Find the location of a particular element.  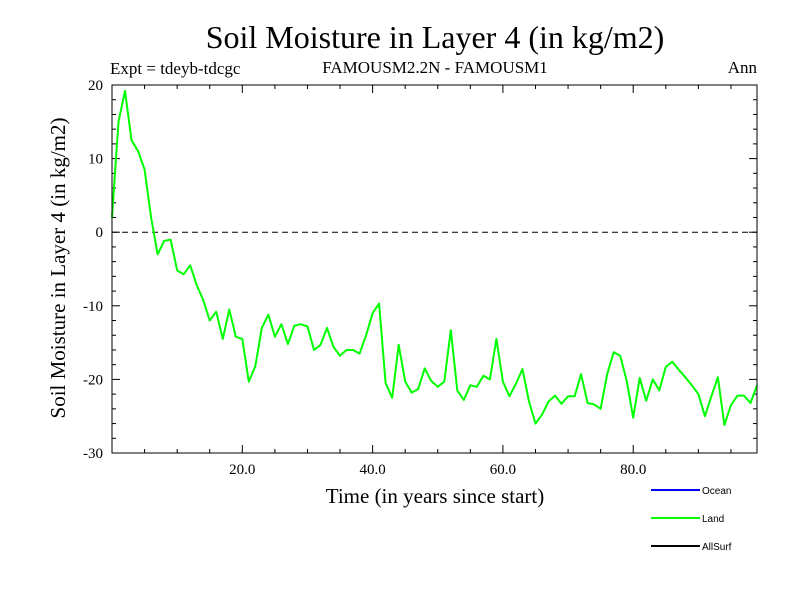

y-tick-label: 10 is located at coordinates (95, 160).